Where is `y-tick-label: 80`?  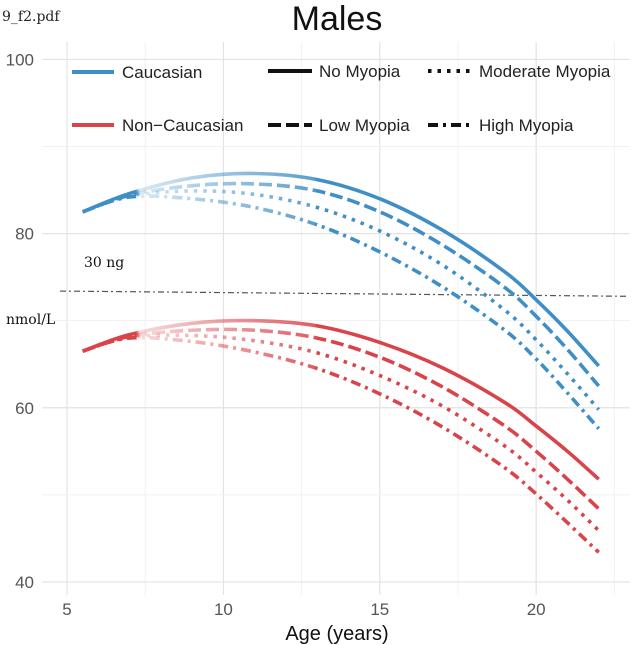 y-tick-label: 80 is located at coordinates (24, 234).